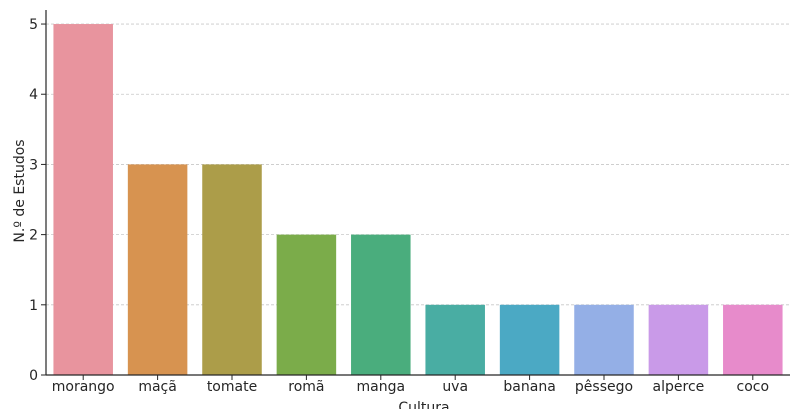 Image resolution: width=791 pixels, height=409 pixels. I want to click on y-tick-labels: 0 1 2 3 4 5, so click(33, 200).